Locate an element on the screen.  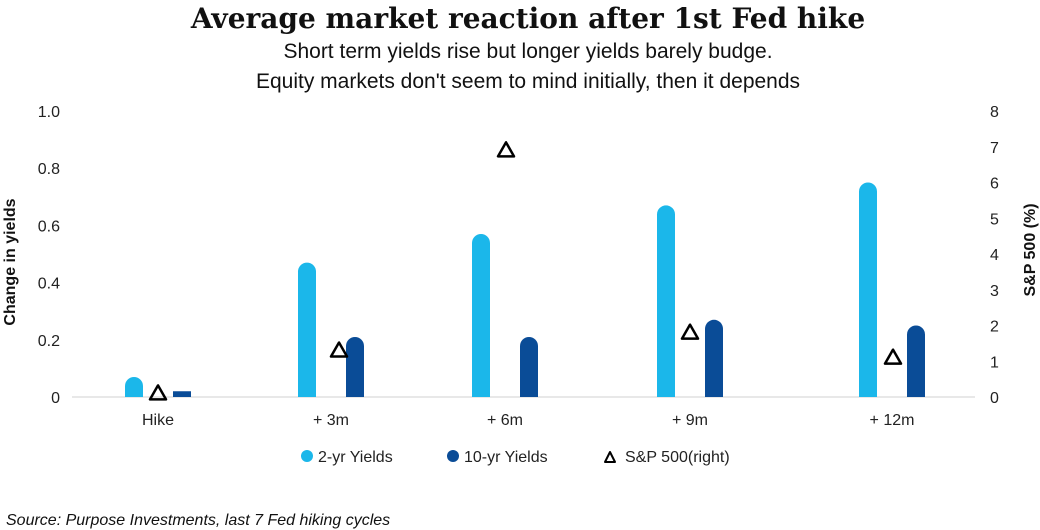
x-axis-ticks: Hike + 3m + 6m + 9m + 12m is located at coordinates (528, 420).